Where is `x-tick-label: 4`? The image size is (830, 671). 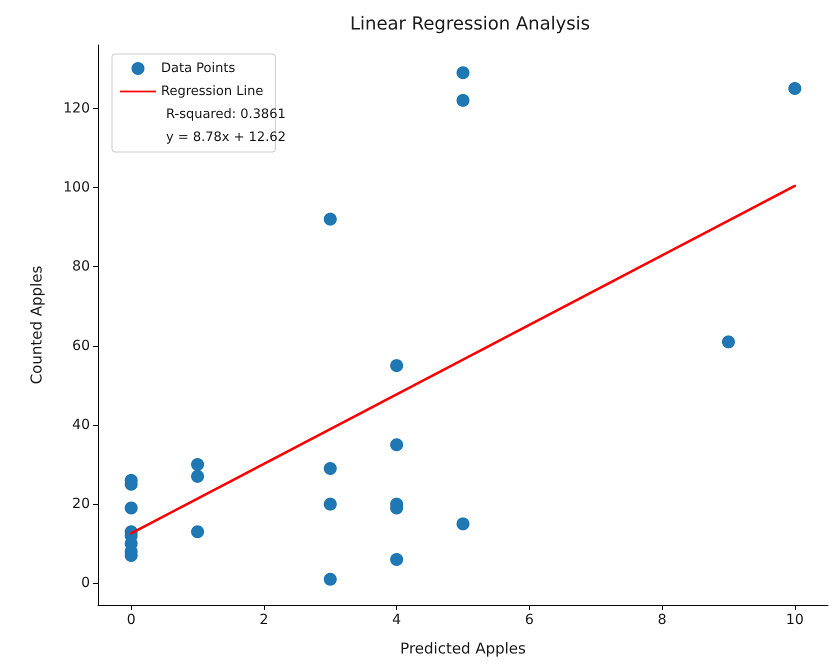
x-tick-label: 4 is located at coordinates (397, 620).